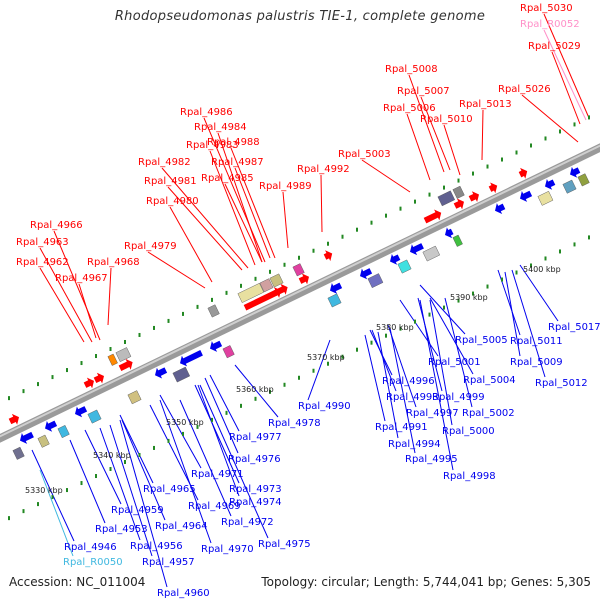 Image resolution: width=600 pixels, height=600 pixels. Describe the element at coordinates (546, 8) in the screenshot. I see `gene-label: Rpal_5030` at that location.